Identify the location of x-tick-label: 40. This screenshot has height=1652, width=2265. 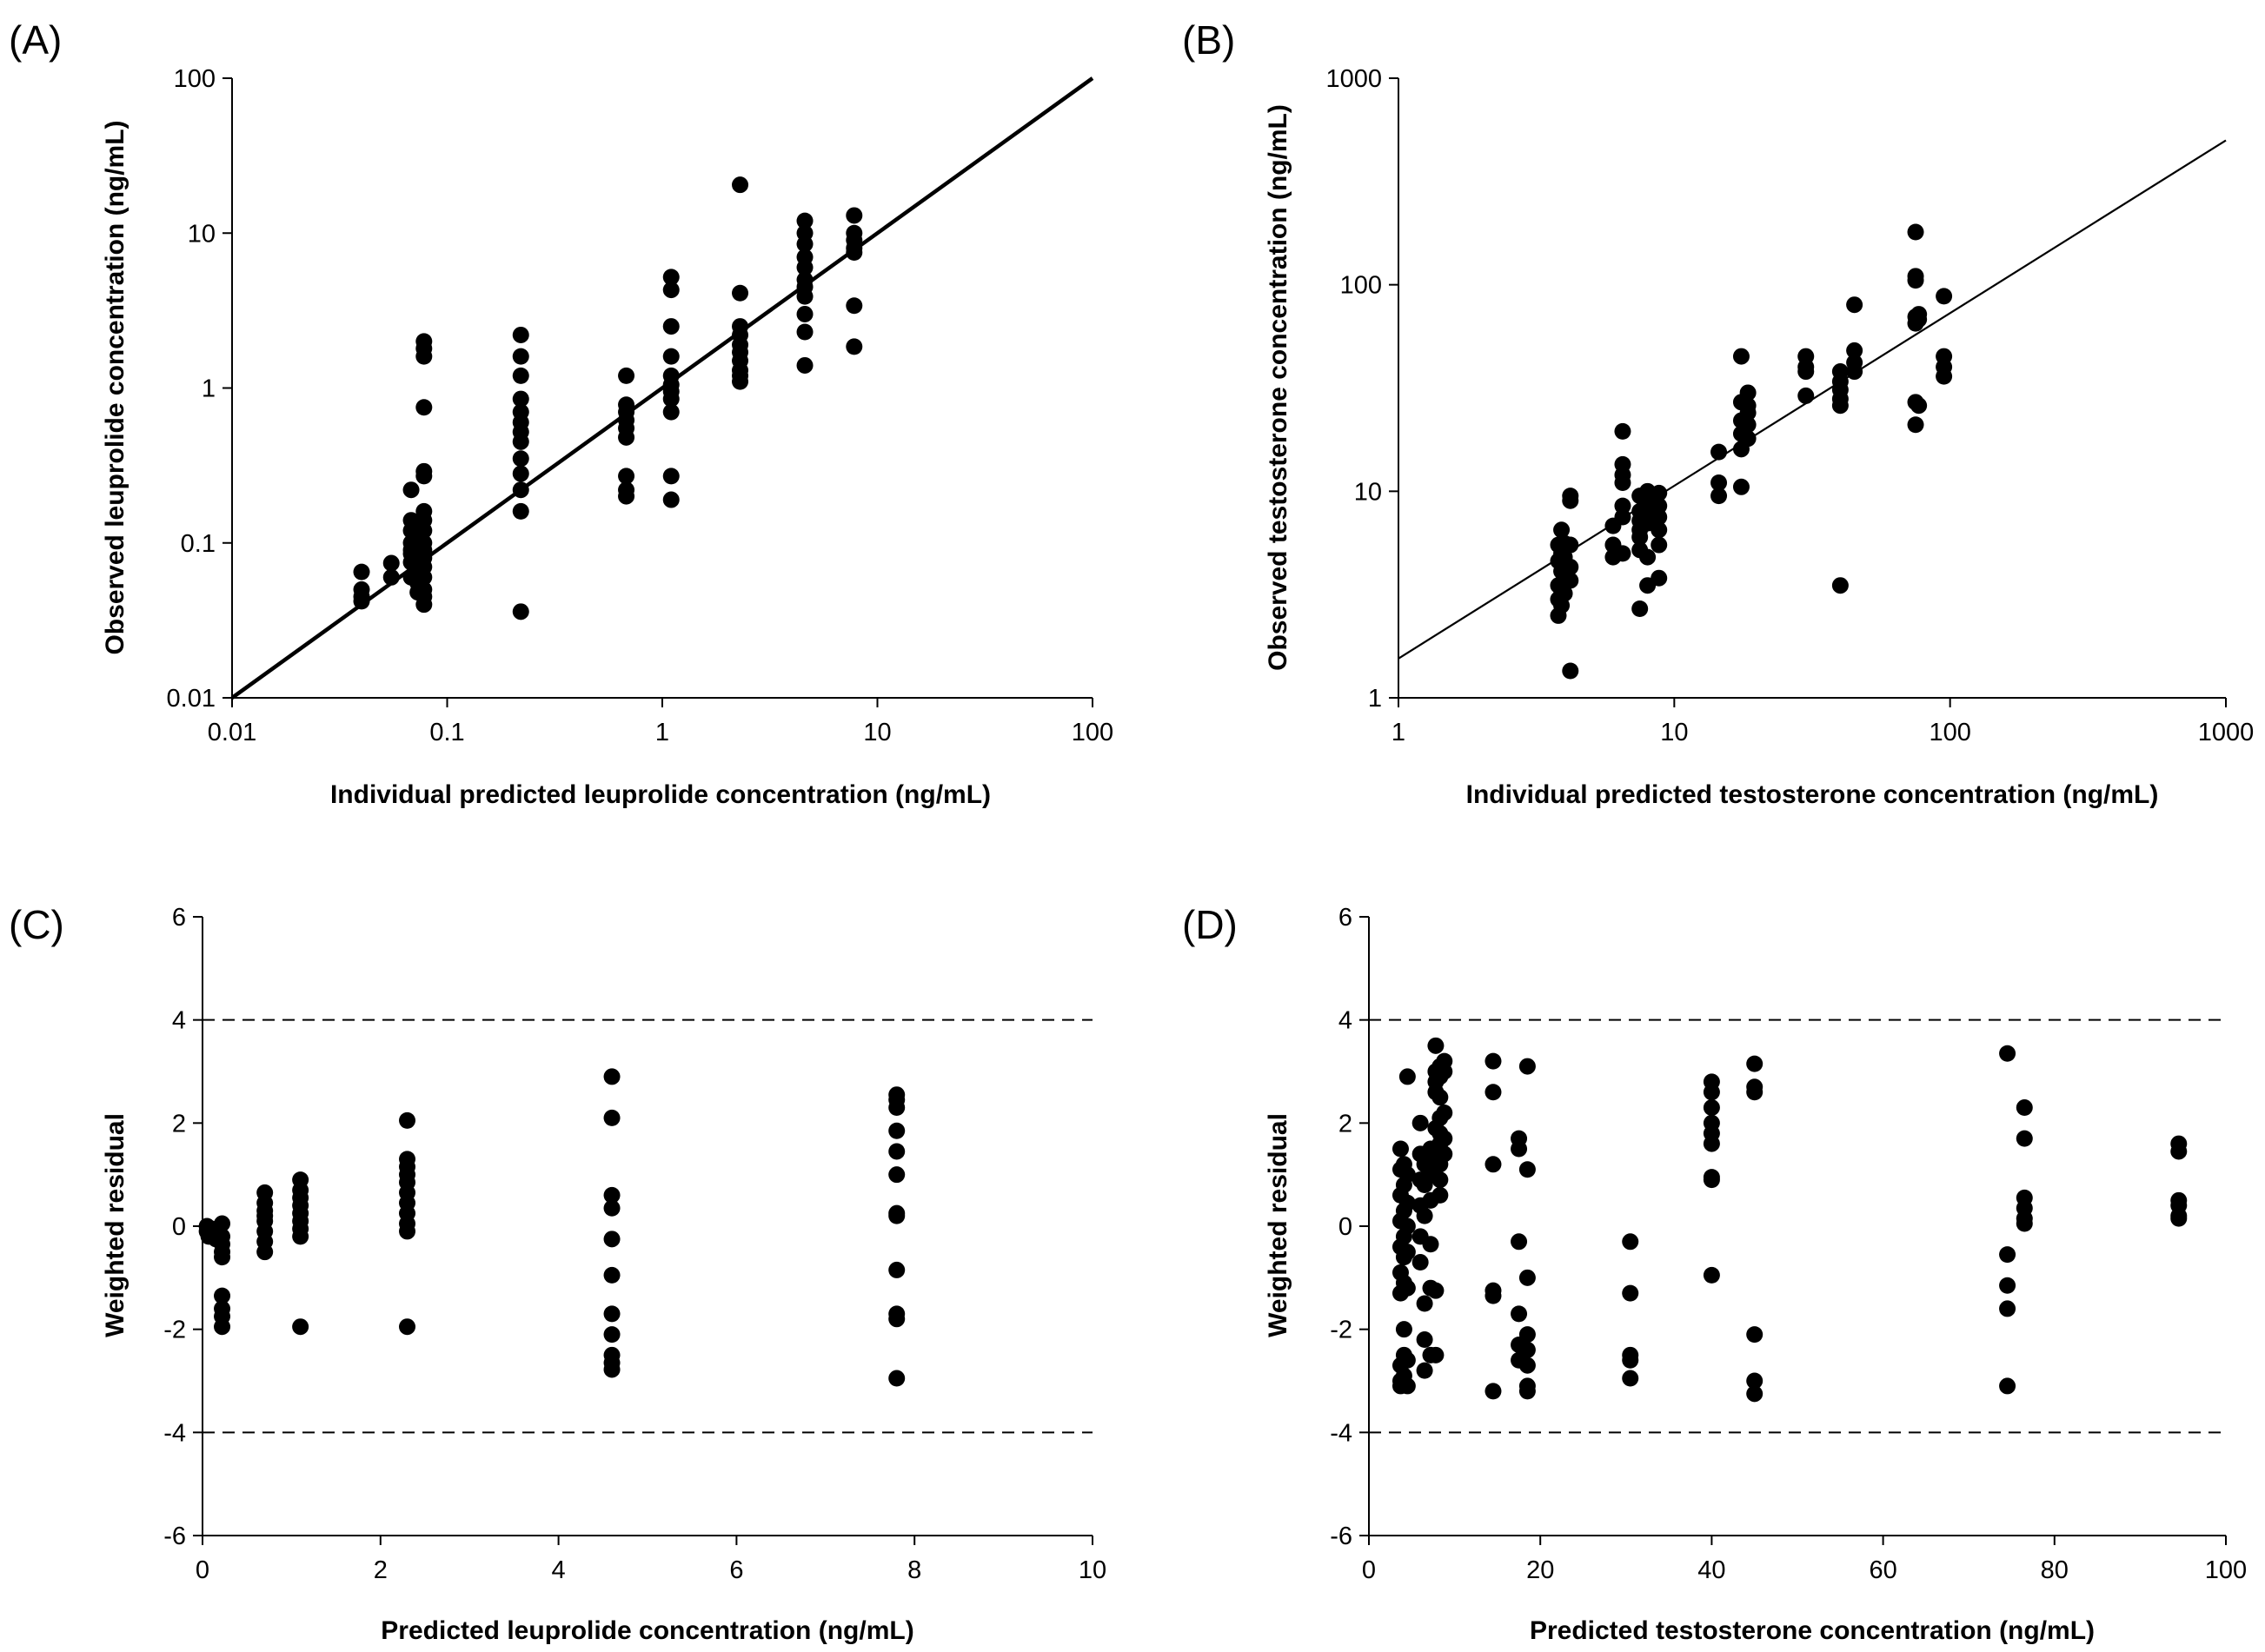
(1711, 1570).